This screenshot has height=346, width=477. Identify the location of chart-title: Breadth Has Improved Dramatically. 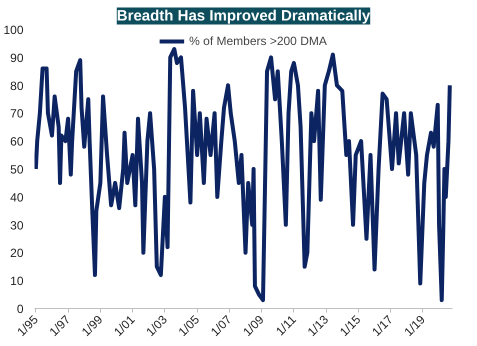
(243, 16).